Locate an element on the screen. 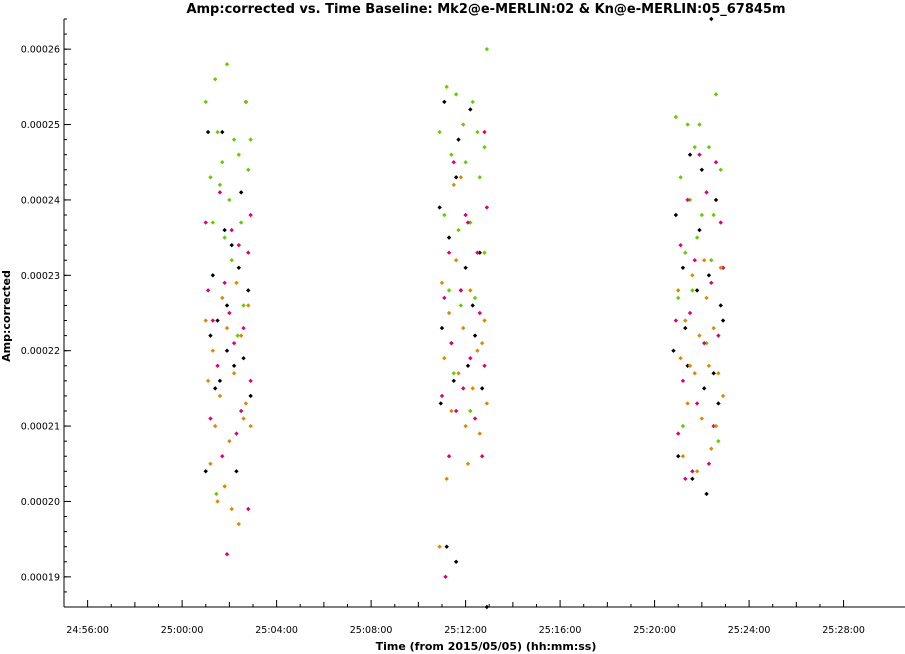 The width and height of the screenshot is (905, 654). x-tick-label: 25:28:00 is located at coordinates (843, 630).